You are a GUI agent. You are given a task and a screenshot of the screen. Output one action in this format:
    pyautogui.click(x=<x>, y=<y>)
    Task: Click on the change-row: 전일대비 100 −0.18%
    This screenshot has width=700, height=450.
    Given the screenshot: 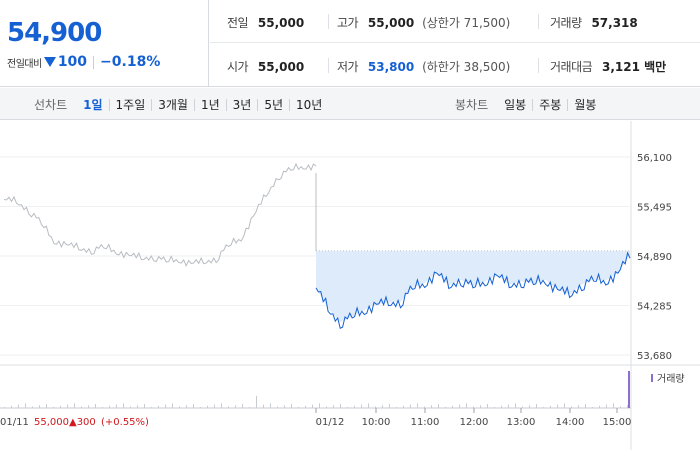 What is the action you would take?
    pyautogui.click(x=83, y=62)
    